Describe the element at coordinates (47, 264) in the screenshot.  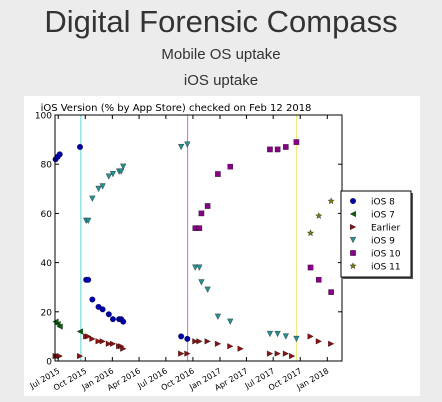
I see `y-tick-label: 40` at that location.